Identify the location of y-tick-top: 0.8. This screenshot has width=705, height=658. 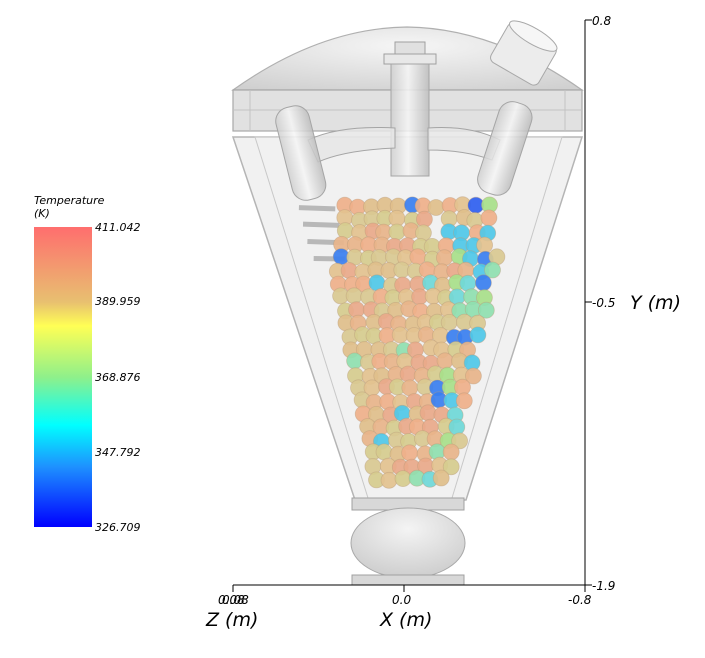
(601, 21).